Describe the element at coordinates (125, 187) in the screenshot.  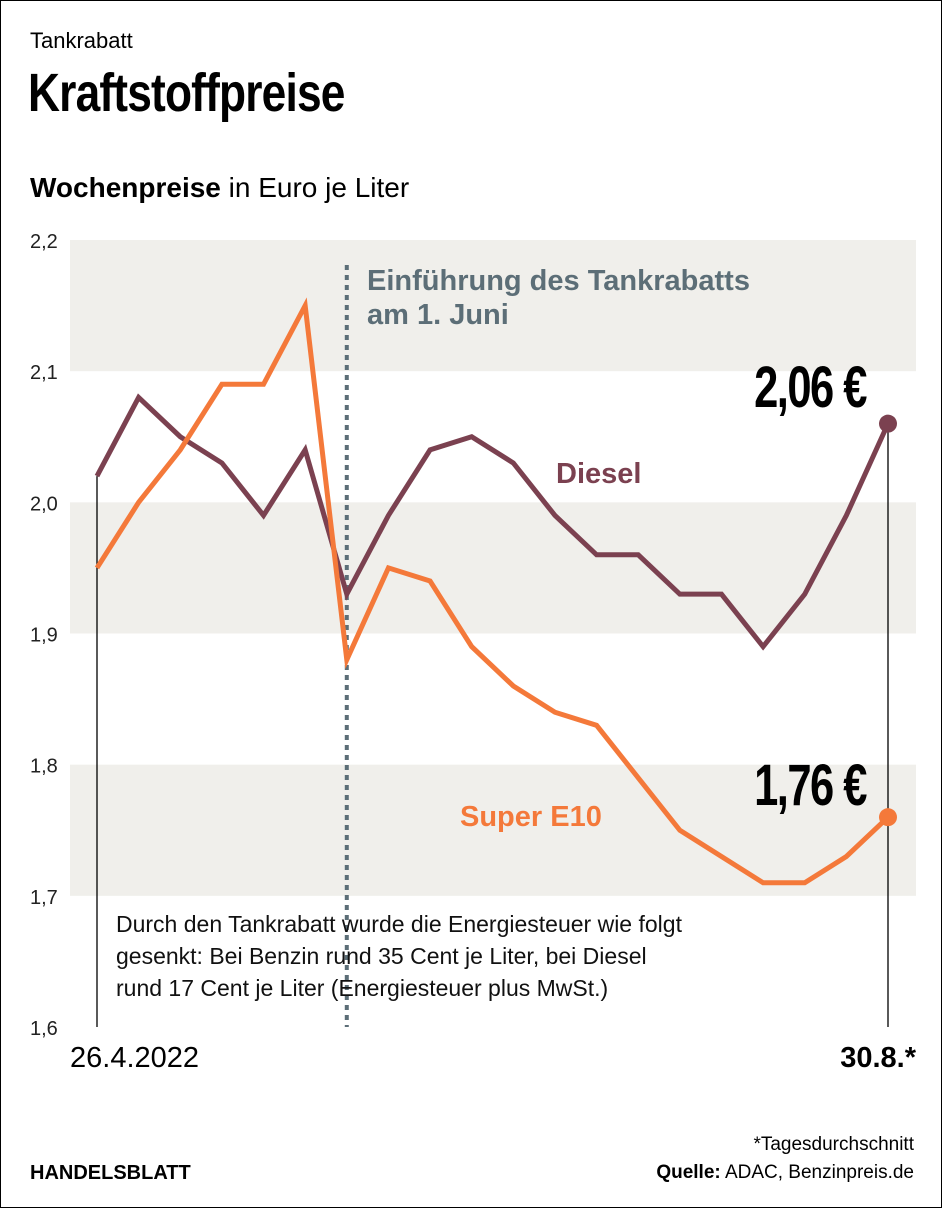
I see `subtitle-bold: Wochenpreise` at that location.